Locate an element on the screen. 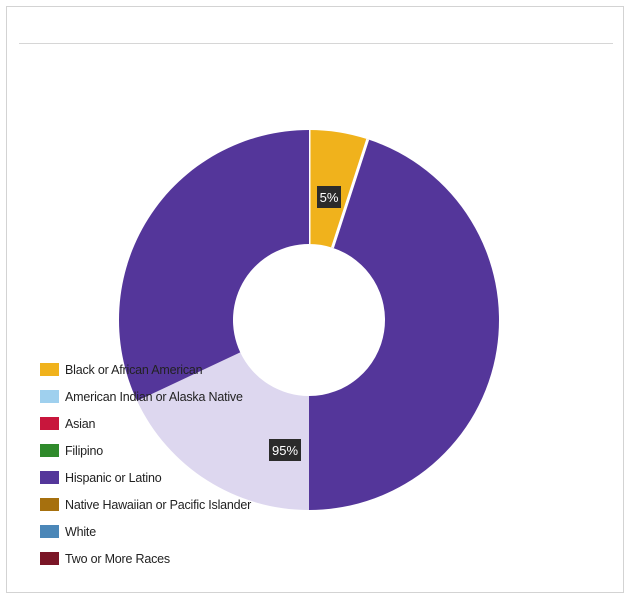 Image resolution: width=634 pixels, height=599 pixels. data-label-black-or-african-american: 5% is located at coordinates (329, 197).